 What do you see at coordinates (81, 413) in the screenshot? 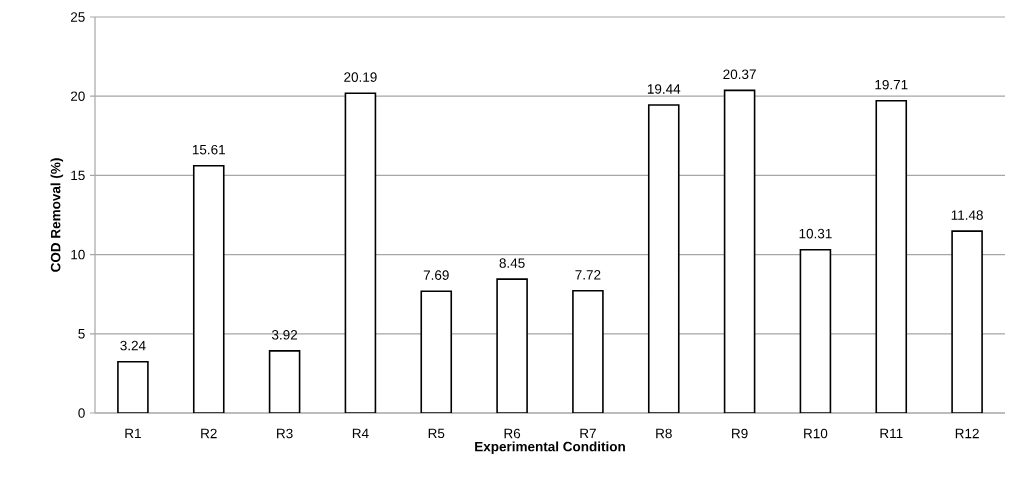
I see `y-tick-label: 0` at bounding box center [81, 413].